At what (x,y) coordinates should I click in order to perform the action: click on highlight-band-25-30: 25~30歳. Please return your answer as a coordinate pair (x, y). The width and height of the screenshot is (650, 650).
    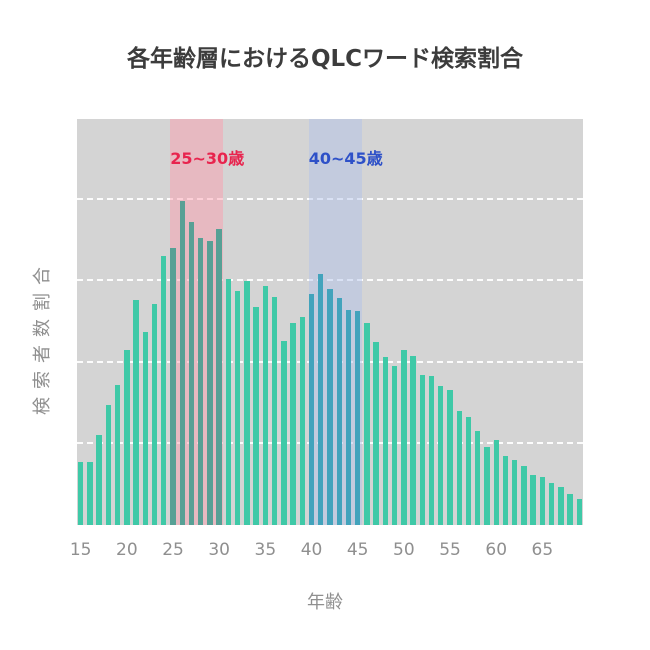
    Looking at the image, I should click on (207, 322).